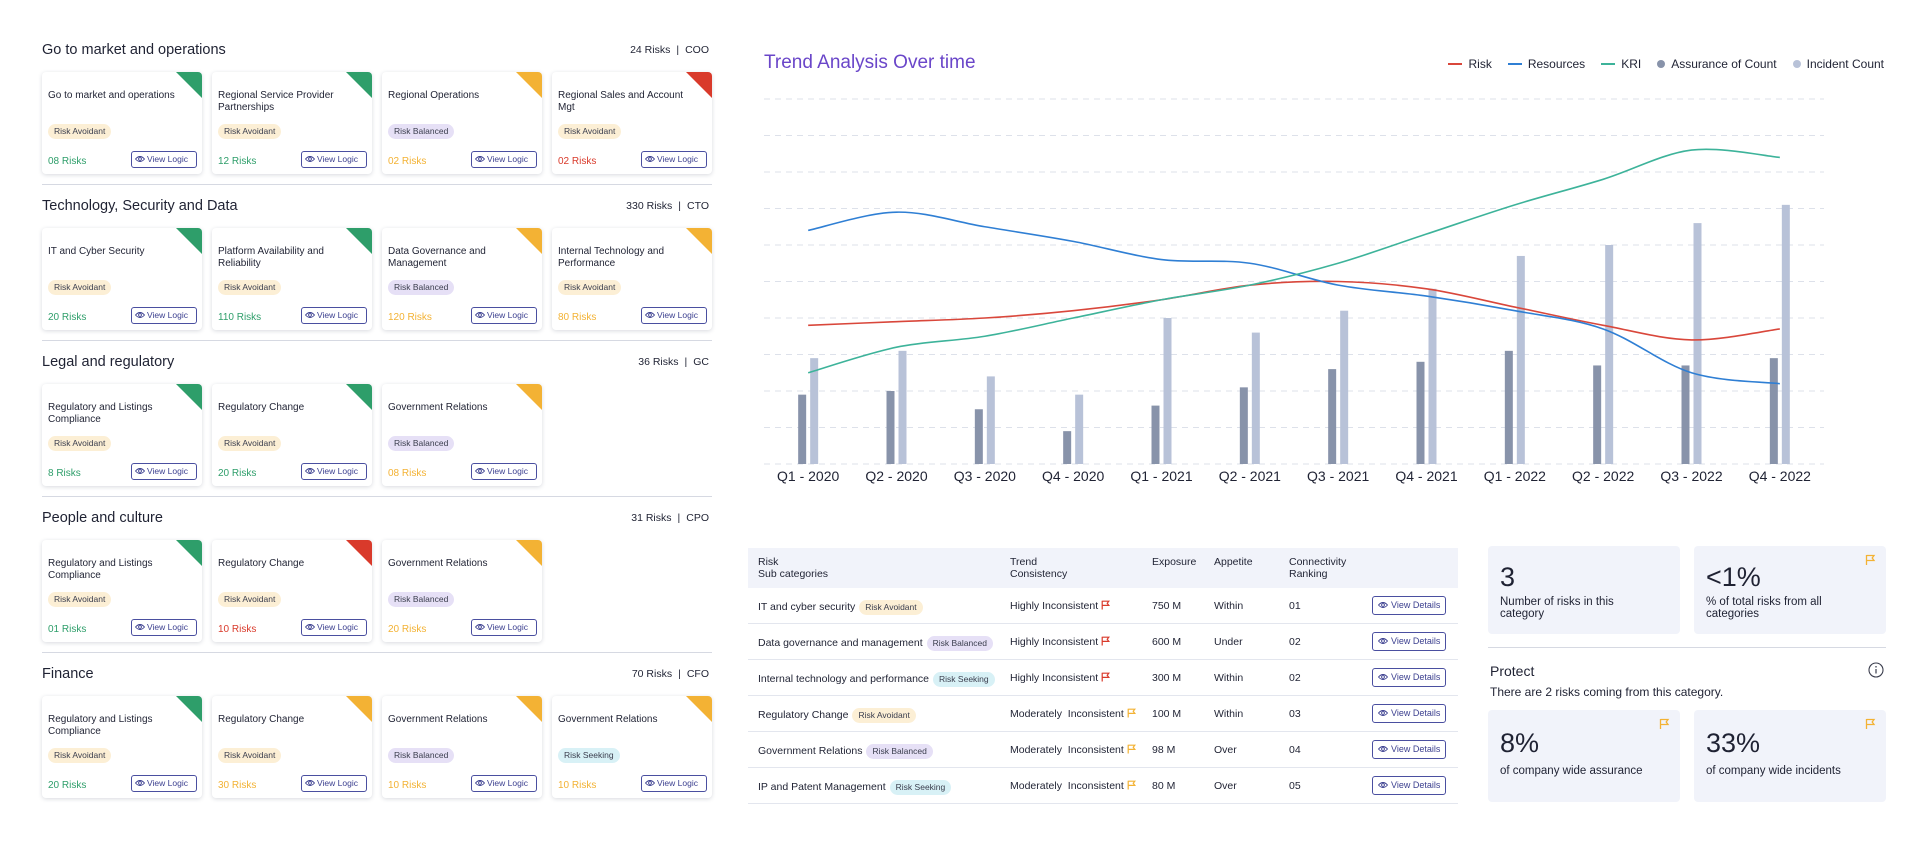  I want to click on kri-line, so click(1293, 261).